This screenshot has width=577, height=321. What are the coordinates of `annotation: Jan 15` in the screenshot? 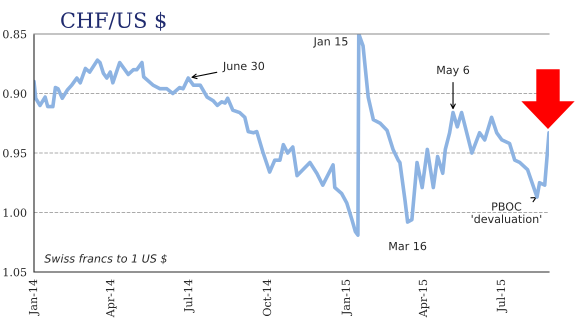 It's located at (330, 42).